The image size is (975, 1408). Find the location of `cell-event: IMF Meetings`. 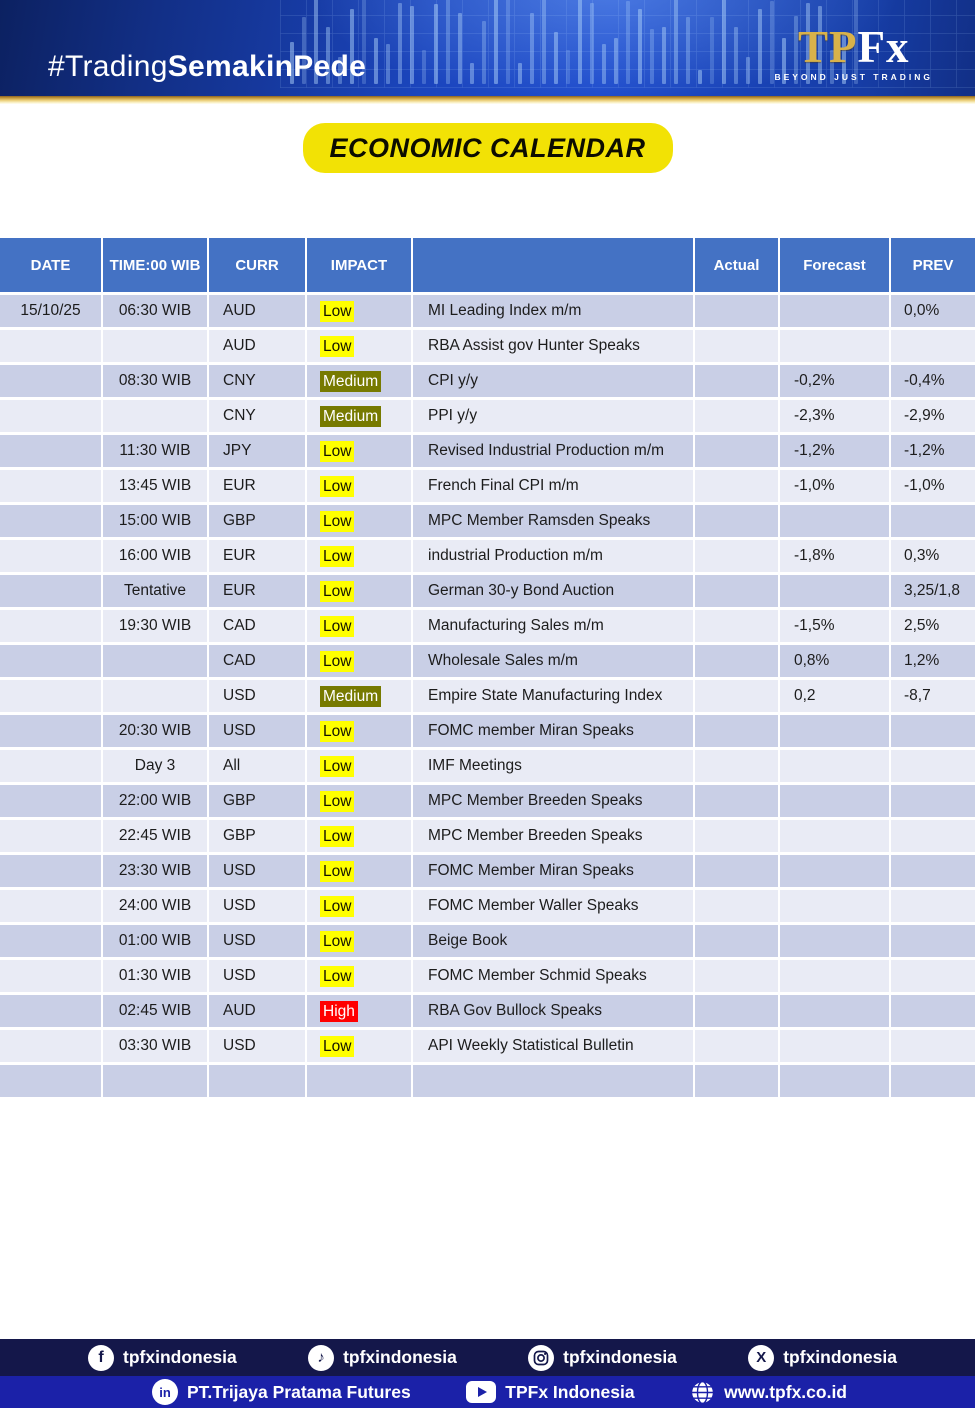

cell-event: IMF Meetings is located at coordinates (553, 766).